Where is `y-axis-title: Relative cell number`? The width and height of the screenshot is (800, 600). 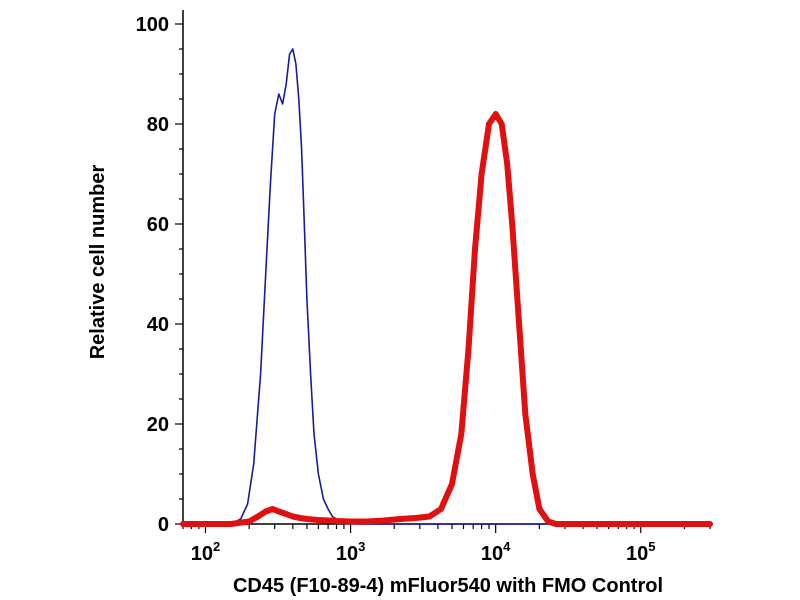 y-axis-title: Relative cell number is located at coordinates (98, 262).